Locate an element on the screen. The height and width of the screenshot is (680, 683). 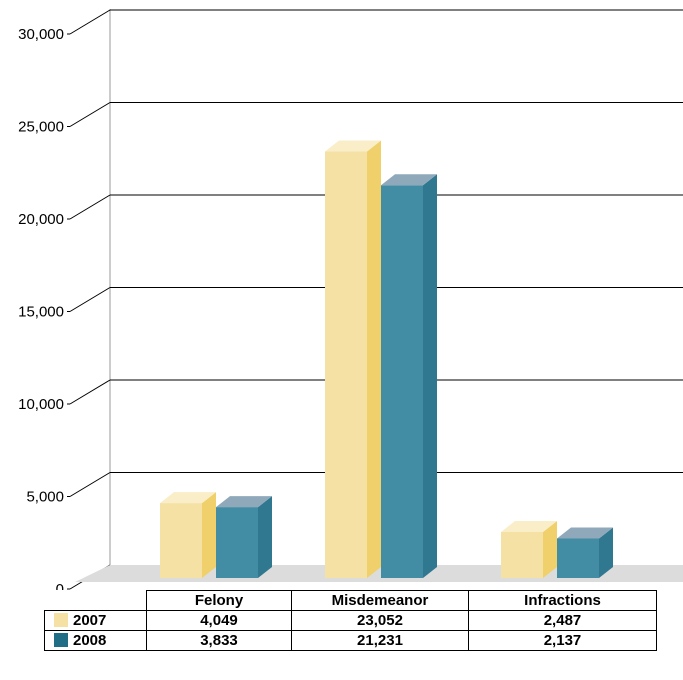
table-corner is located at coordinates (96, 601).